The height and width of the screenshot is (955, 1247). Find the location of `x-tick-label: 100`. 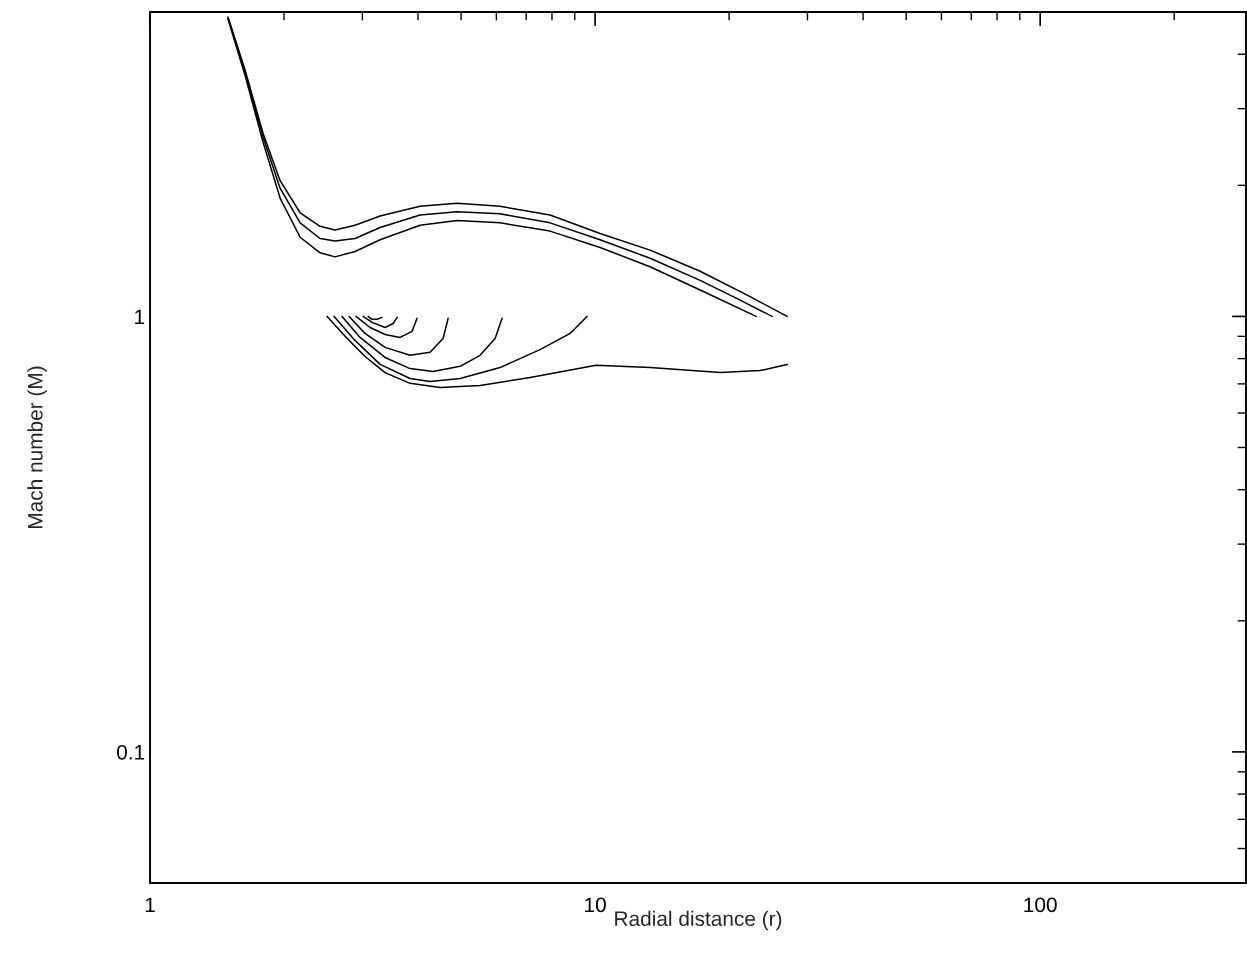

x-tick-label: 100 is located at coordinates (1040, 905).